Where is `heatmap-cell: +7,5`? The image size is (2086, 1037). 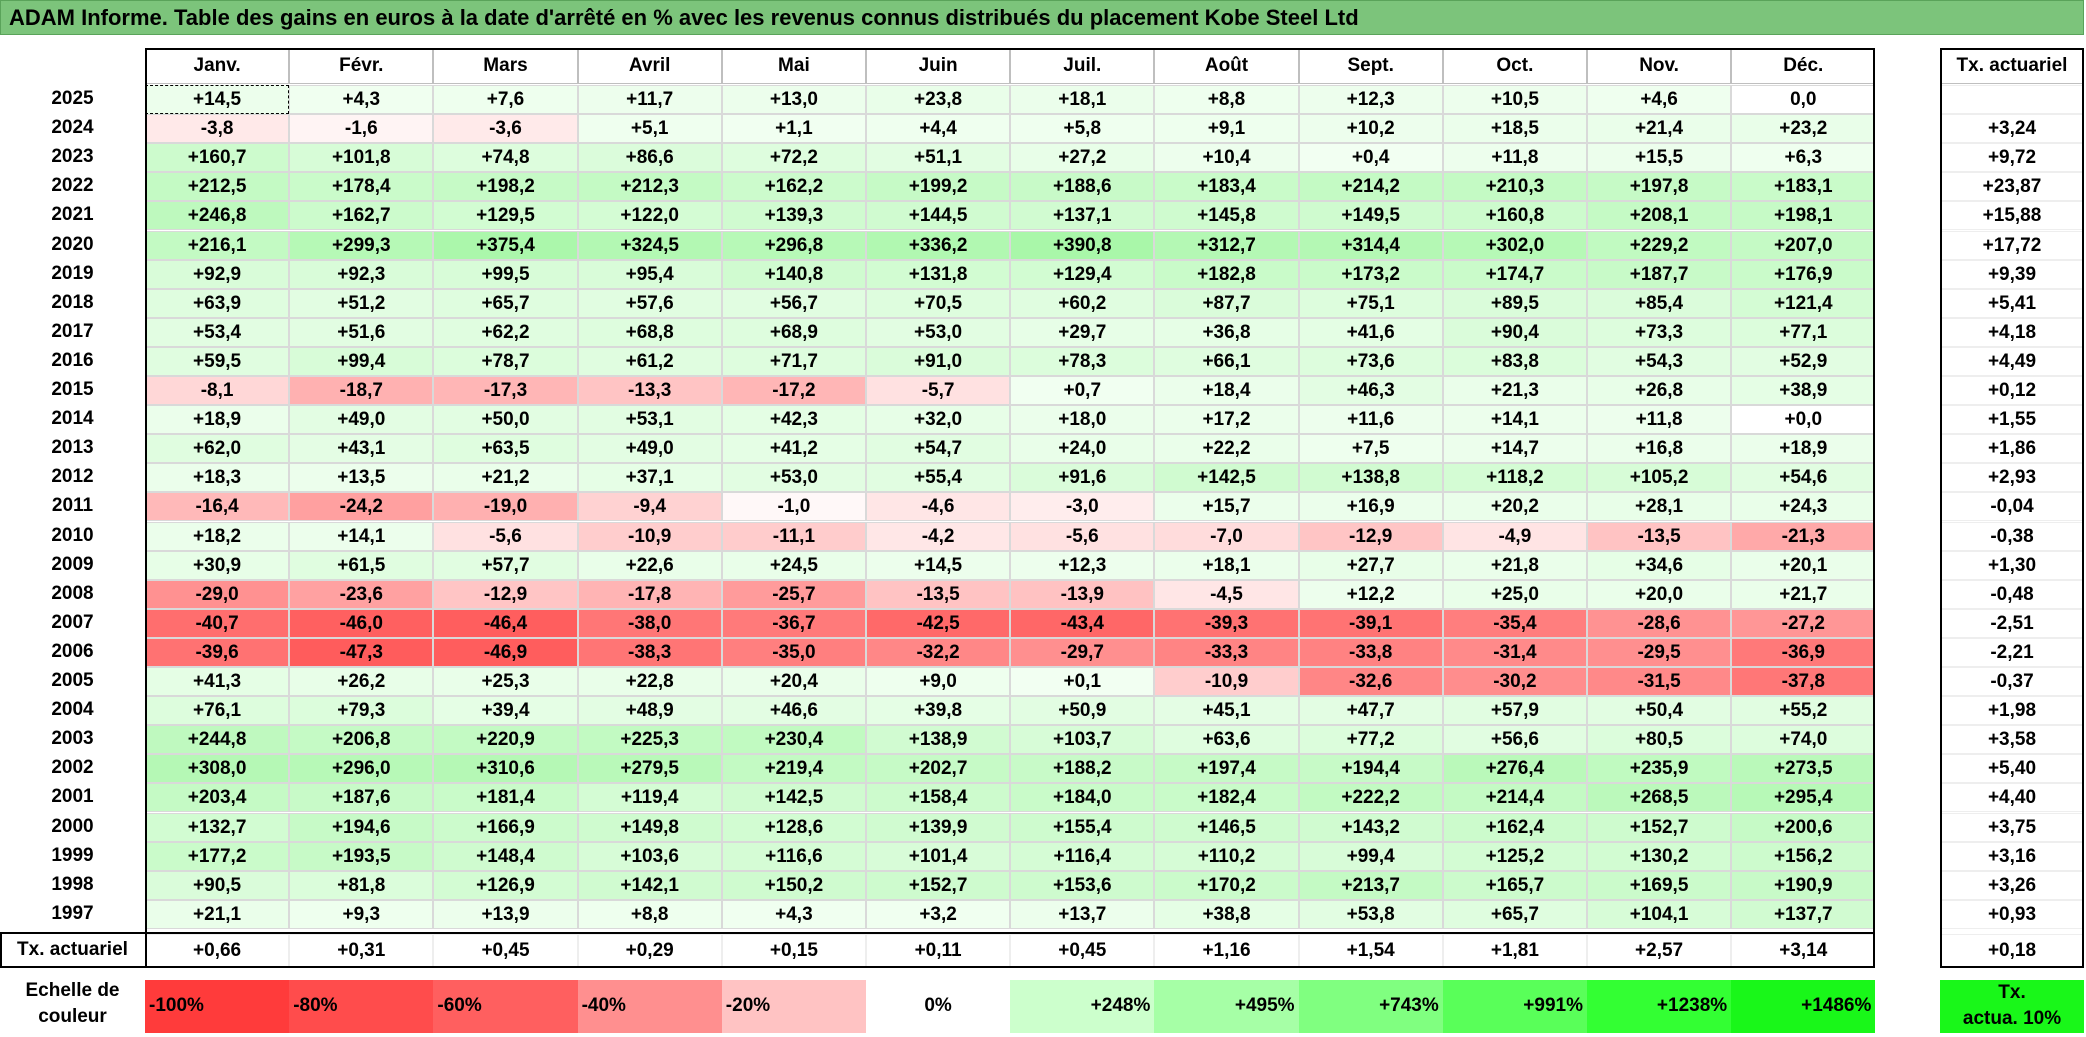
heatmap-cell: +7,5 is located at coordinates (1370, 449).